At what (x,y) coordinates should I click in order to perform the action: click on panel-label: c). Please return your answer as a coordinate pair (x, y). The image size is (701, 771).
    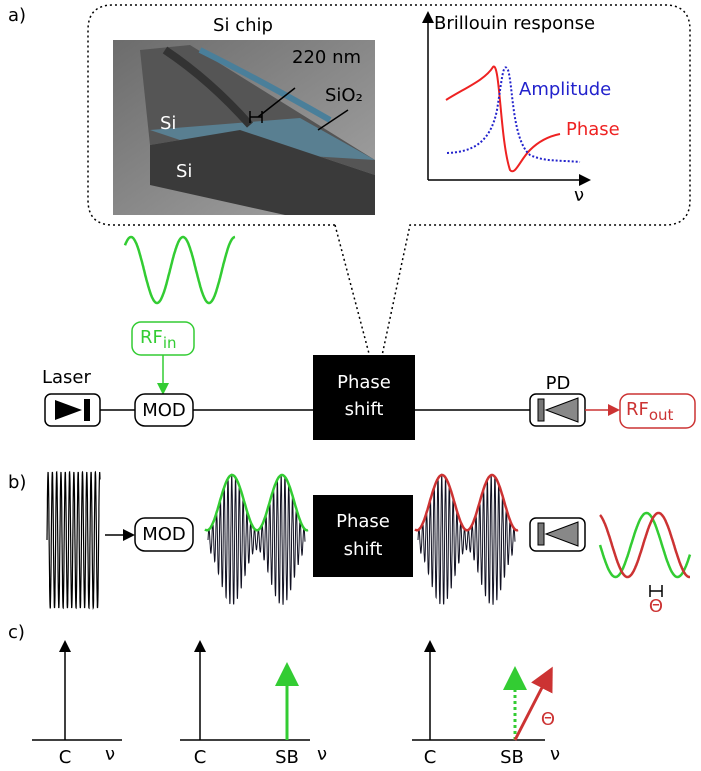
    Looking at the image, I should click on (16, 632).